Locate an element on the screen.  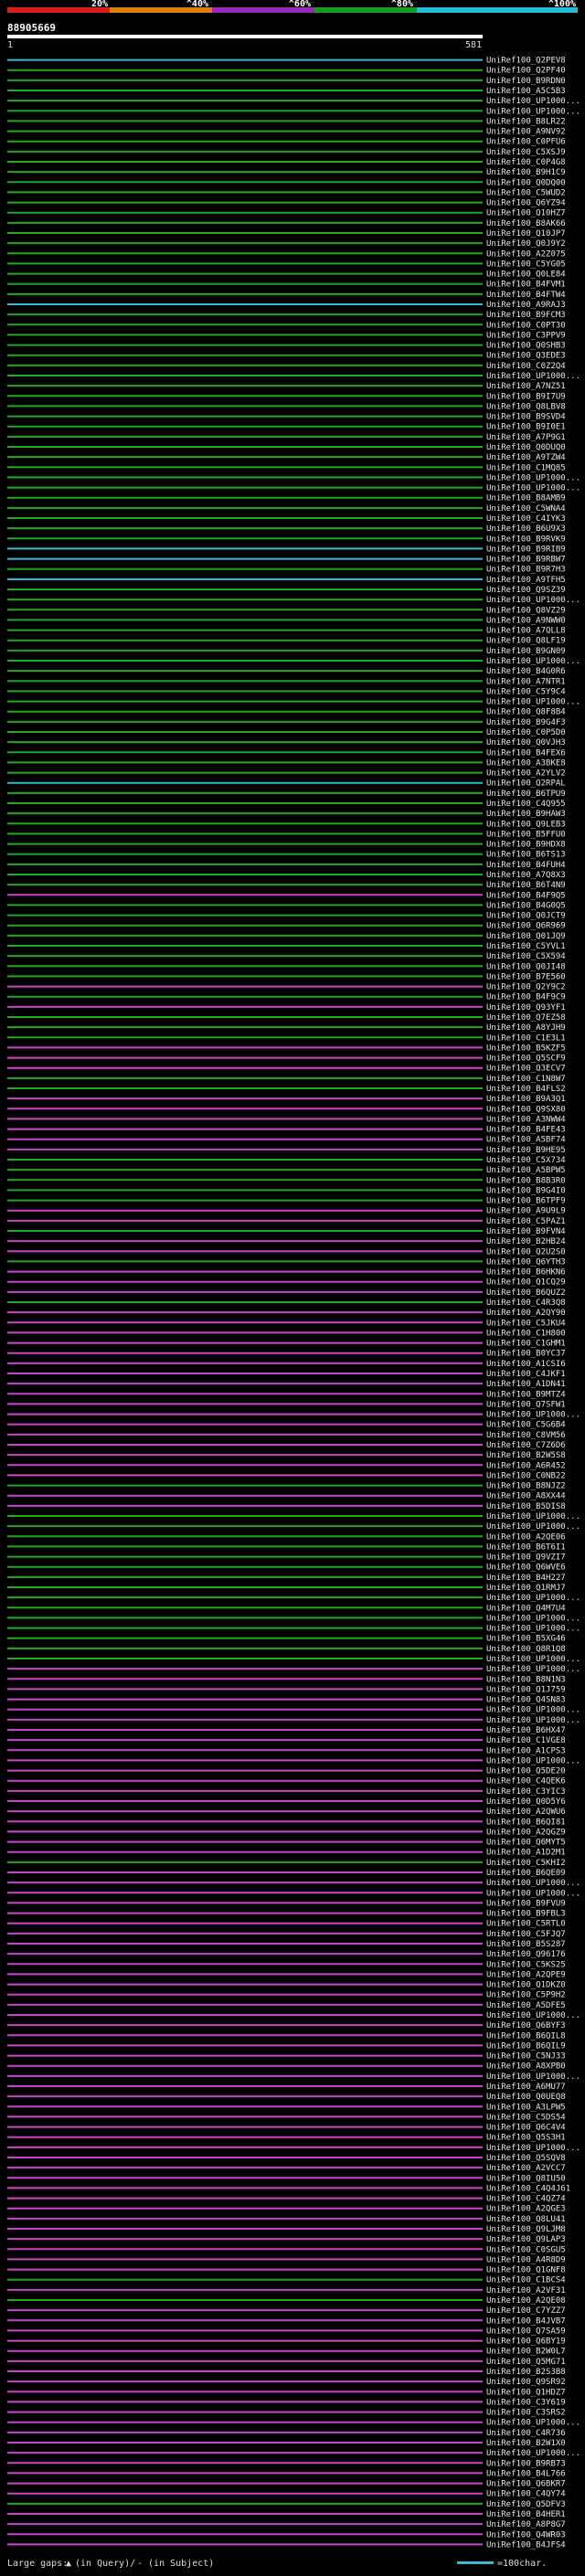
hit-label: UniRef100_Q5SCF9 is located at coordinates (526, 1059).